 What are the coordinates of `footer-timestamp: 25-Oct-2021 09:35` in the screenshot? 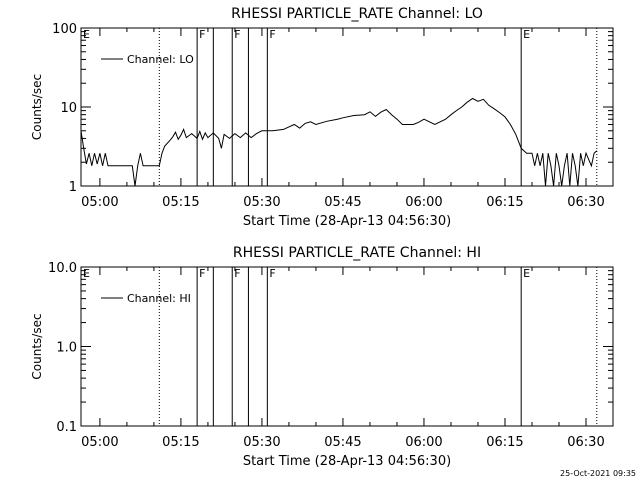 It's located at (598, 473).